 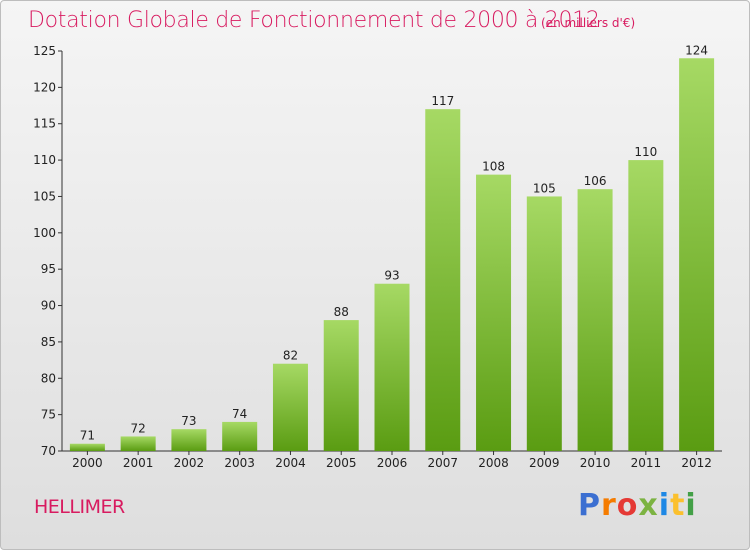 I want to click on x-tick-label: 2000, so click(x=87, y=463).